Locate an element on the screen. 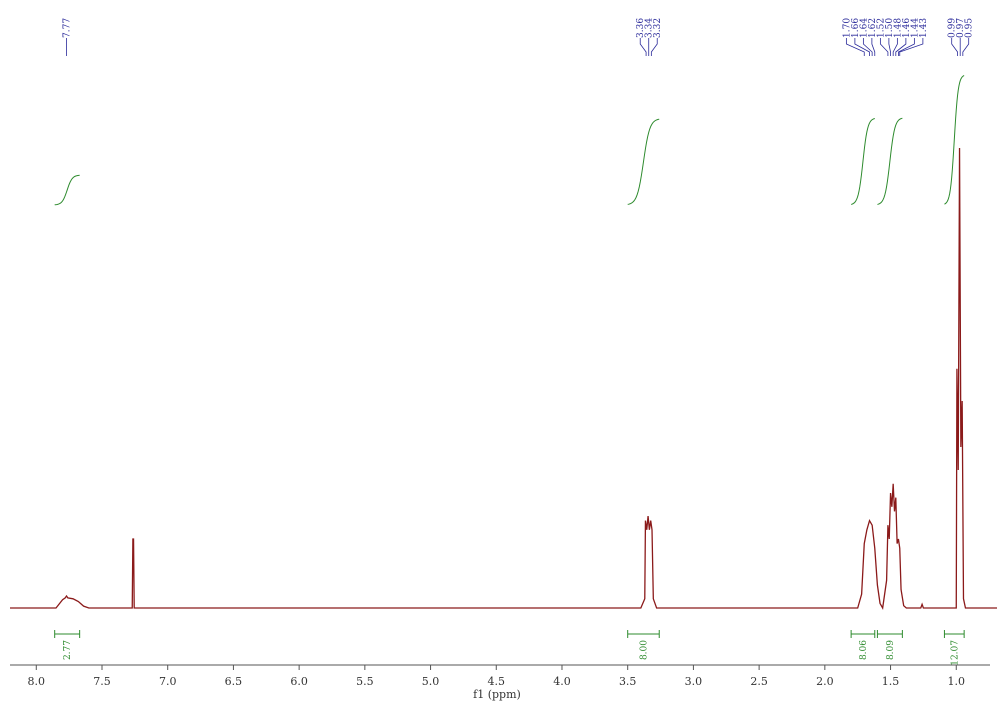 This screenshot has height=702, width=997. x-tick-label: 4.0 is located at coordinates (562, 681).